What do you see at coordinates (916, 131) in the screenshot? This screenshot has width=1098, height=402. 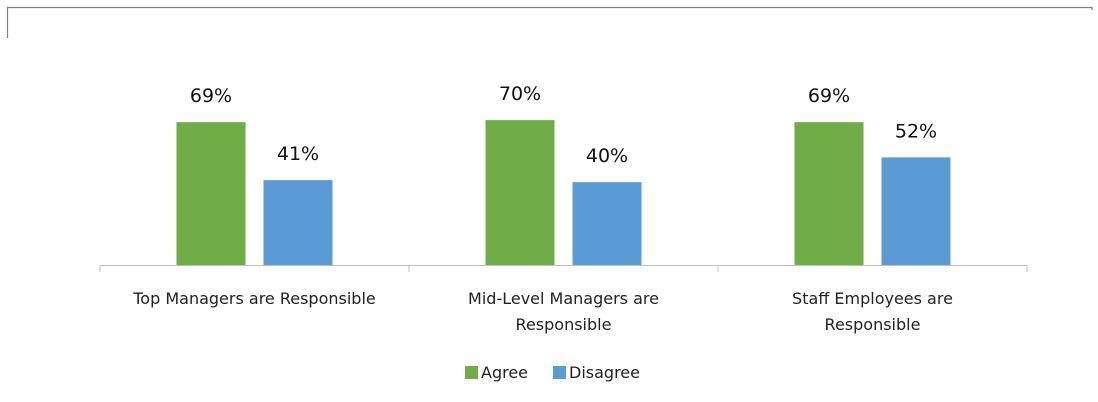 I see `data-label-disagree: 52%` at bounding box center [916, 131].